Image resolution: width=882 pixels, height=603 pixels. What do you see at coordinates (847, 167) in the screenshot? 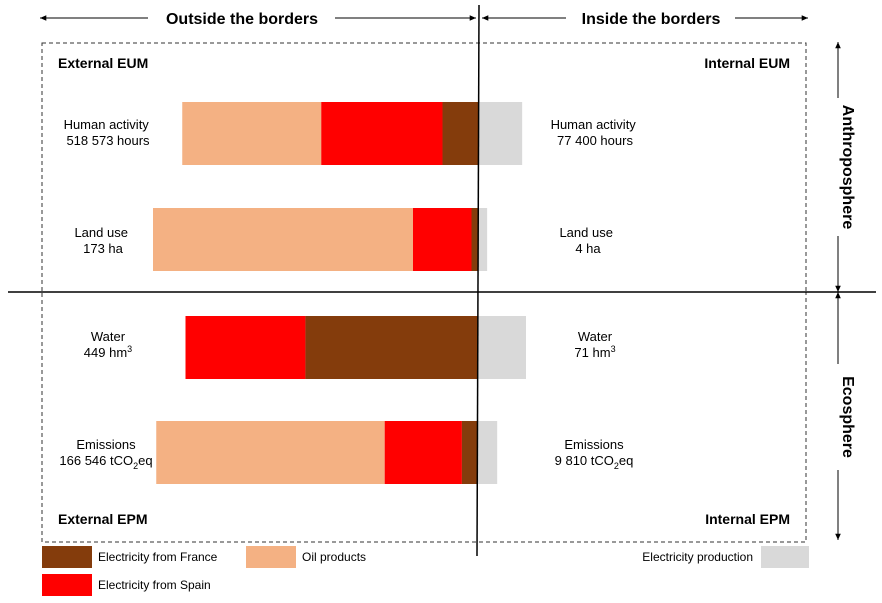
I see `anthroposphere-label: Anthroposphere` at bounding box center [847, 167].